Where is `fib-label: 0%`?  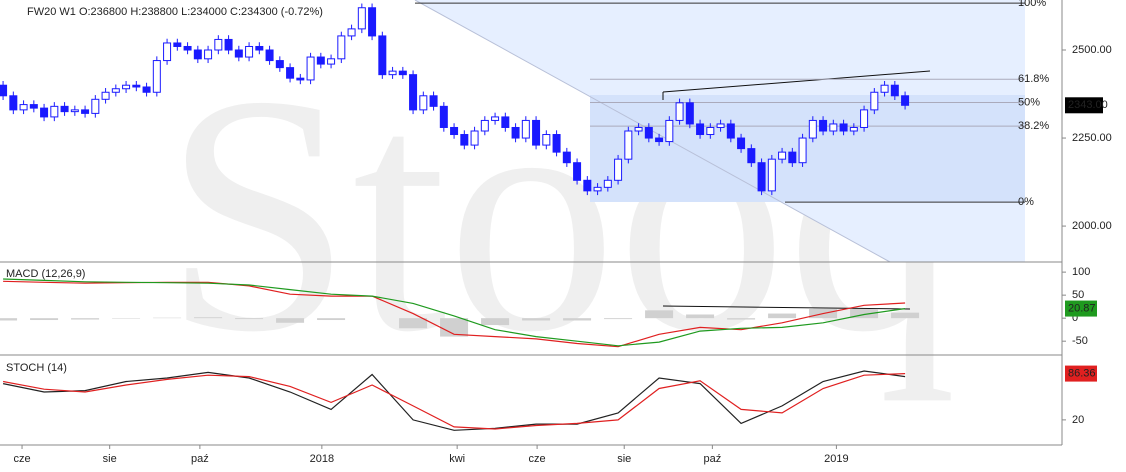 fib-label: 0% is located at coordinates (1026, 202).